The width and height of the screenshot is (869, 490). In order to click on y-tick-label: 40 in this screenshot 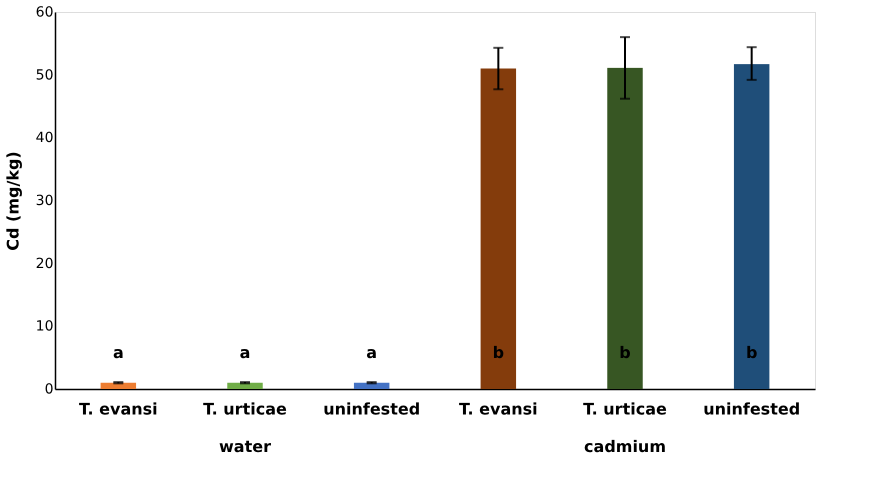, I will do `click(45, 138)`.